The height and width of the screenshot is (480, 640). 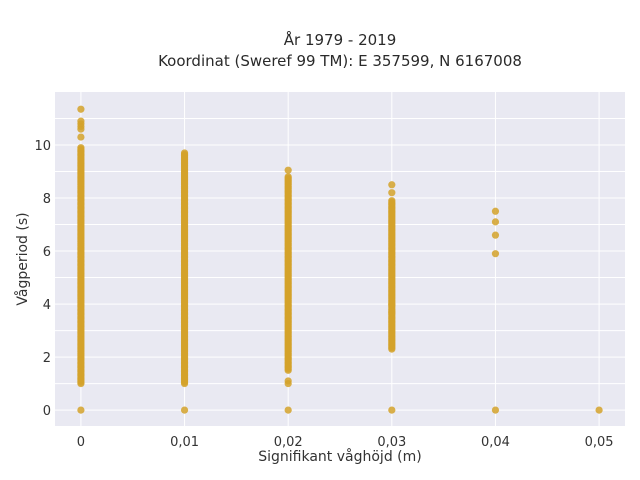 What do you see at coordinates (22, 258) in the screenshot?
I see `y-axis-label: Vågperiod (s)` at bounding box center [22, 258].